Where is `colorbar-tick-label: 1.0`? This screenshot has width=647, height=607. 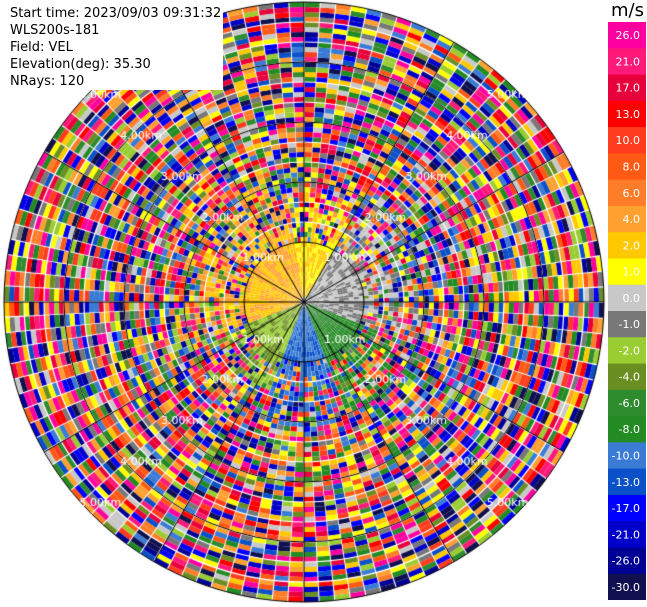 colorbar-tick-label: 1.0 is located at coordinates (632, 272).